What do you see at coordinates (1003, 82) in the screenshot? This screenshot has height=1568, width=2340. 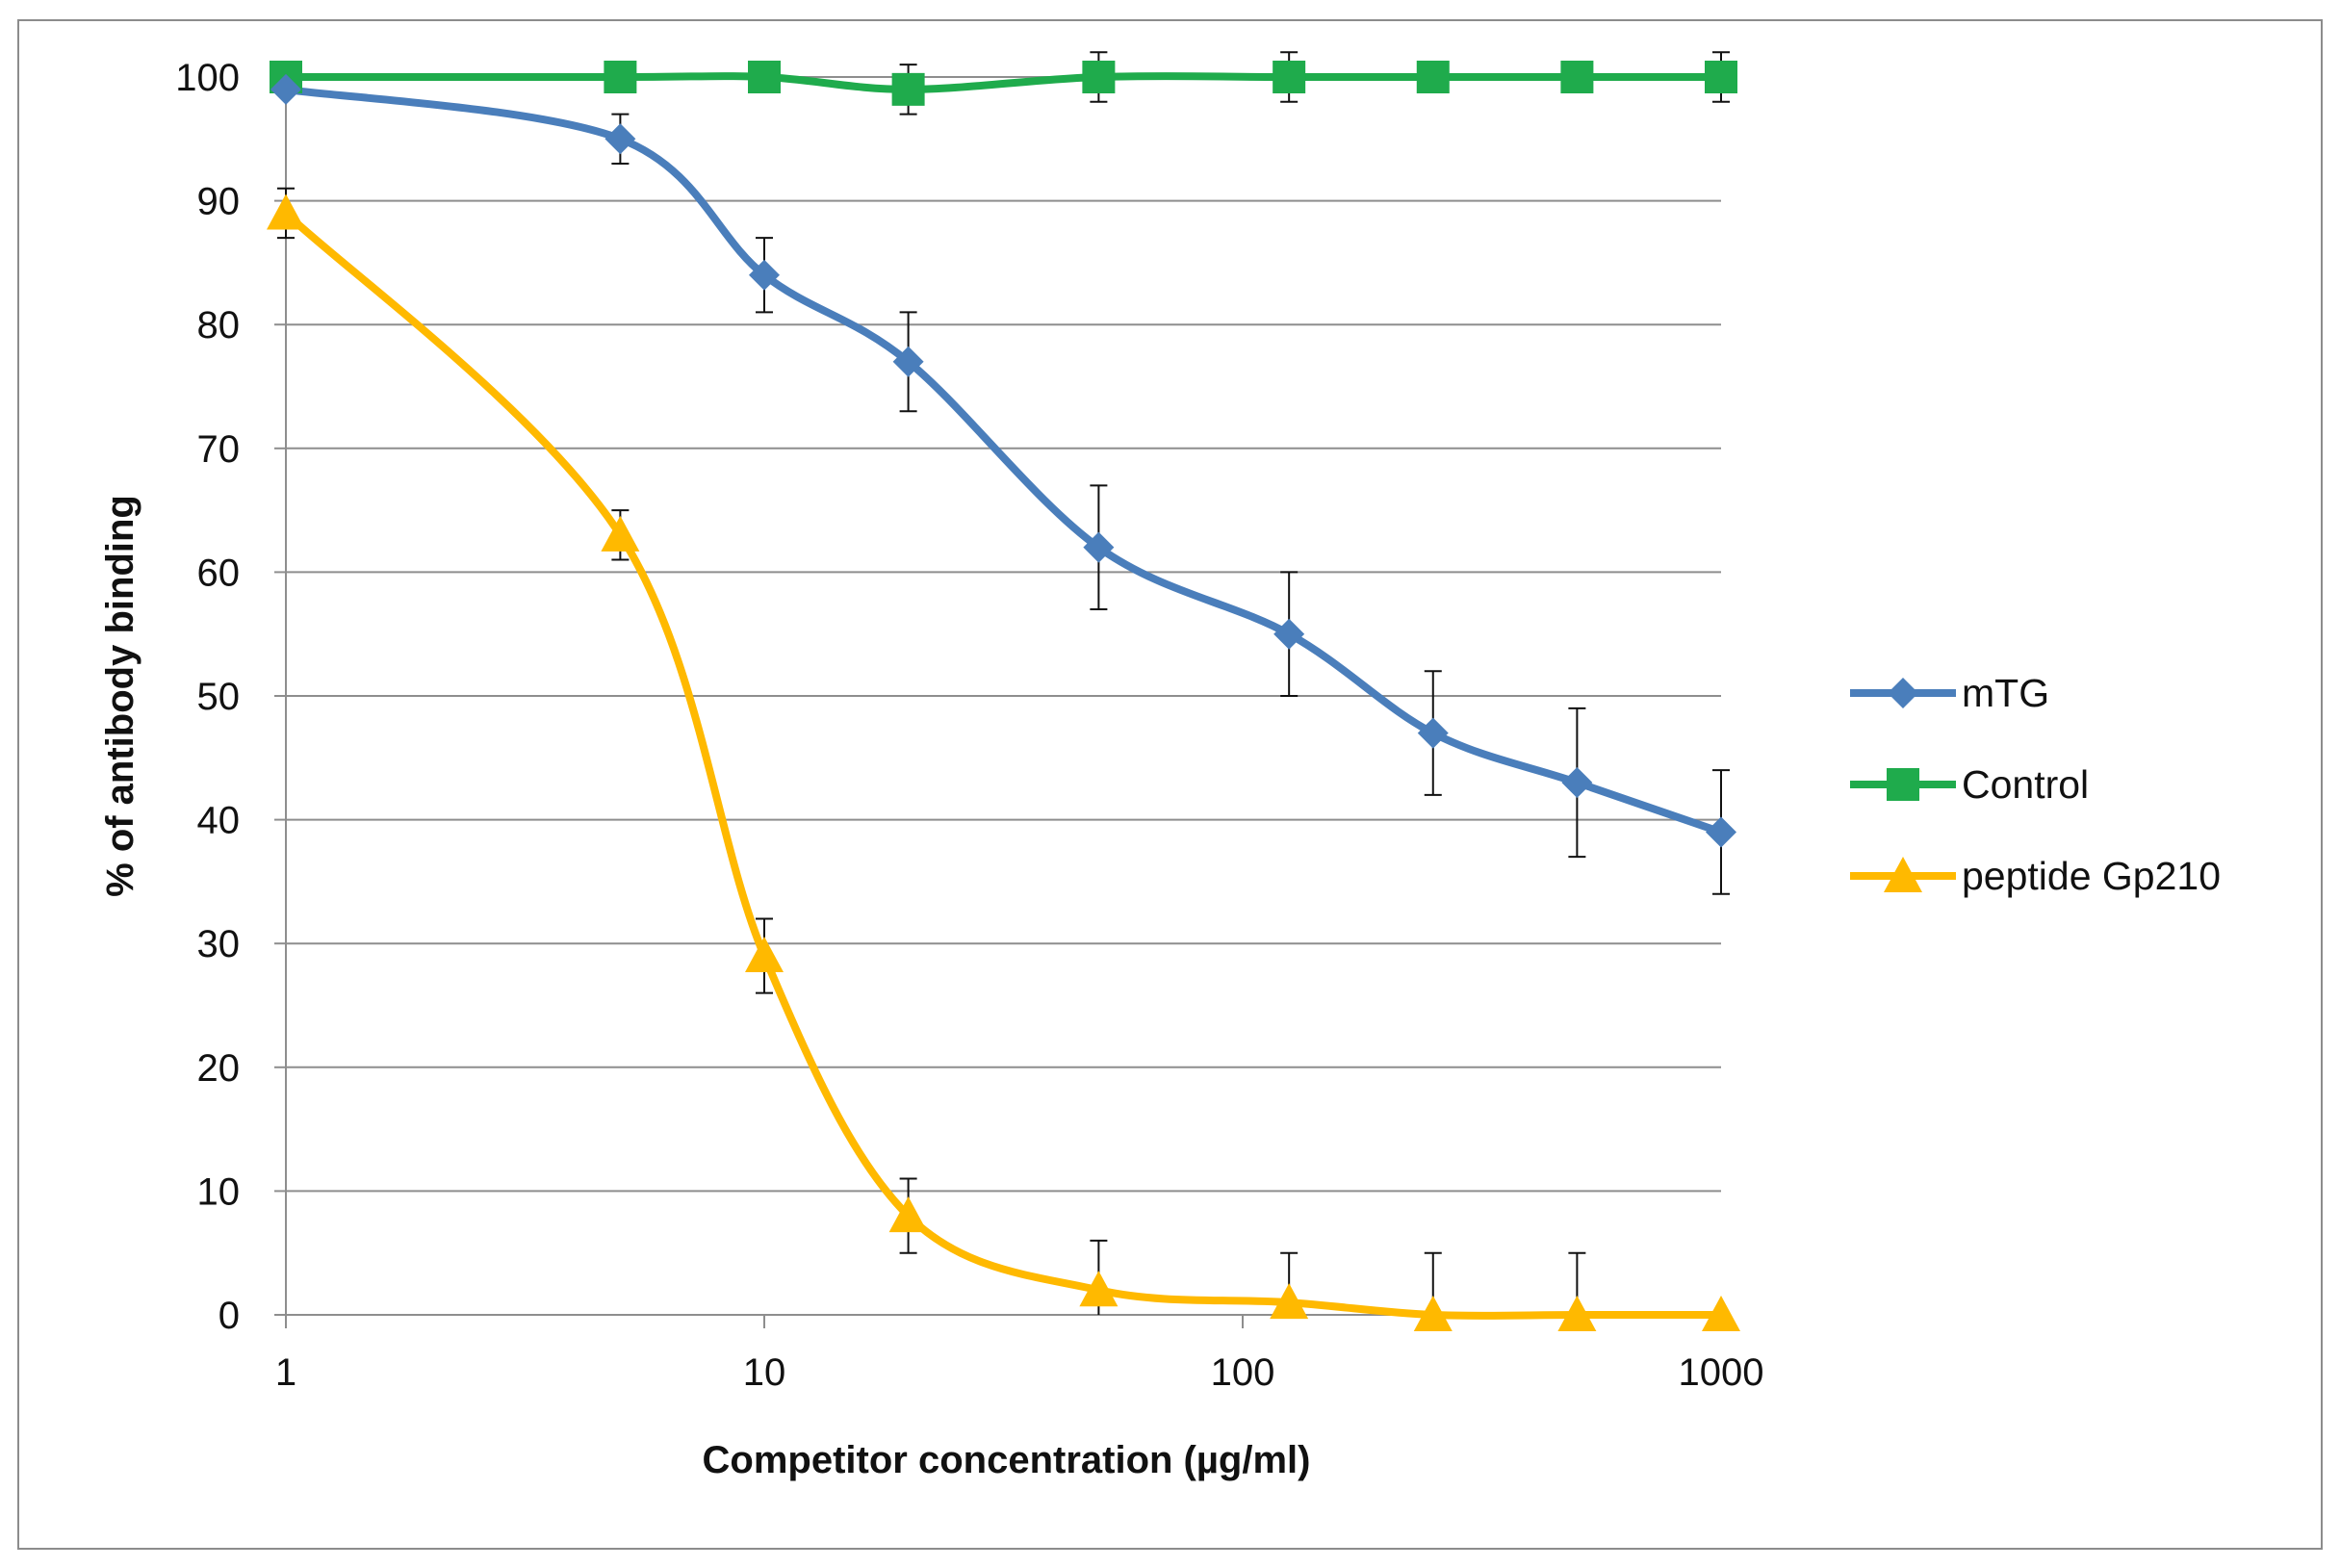 I see `series-line-control` at bounding box center [1003, 82].